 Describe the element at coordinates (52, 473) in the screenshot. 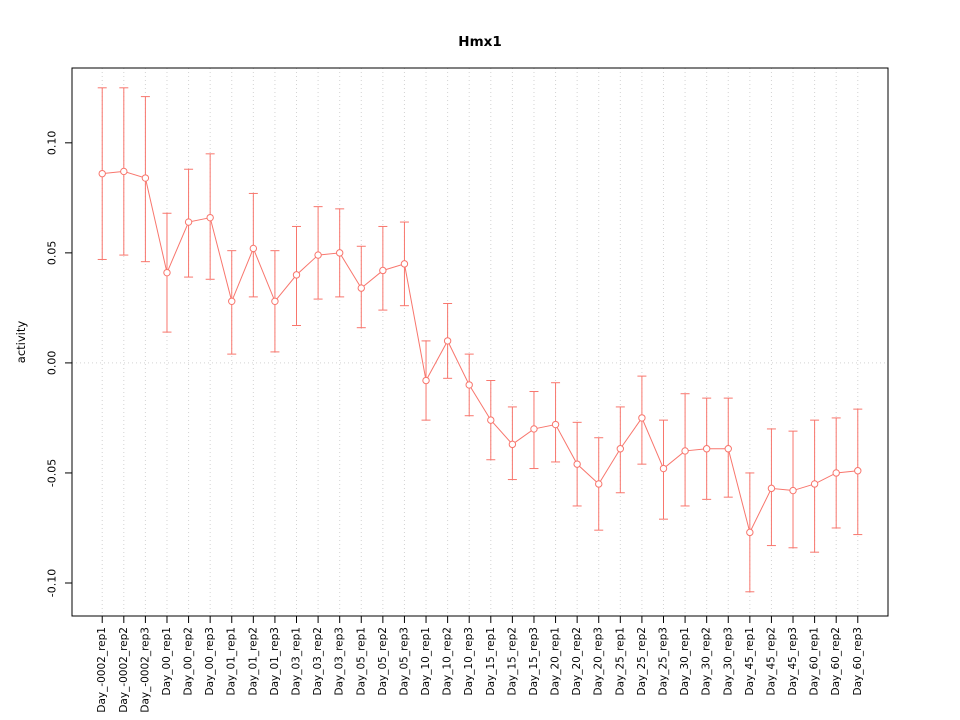

I see `y-tick-label: -0.05` at that location.